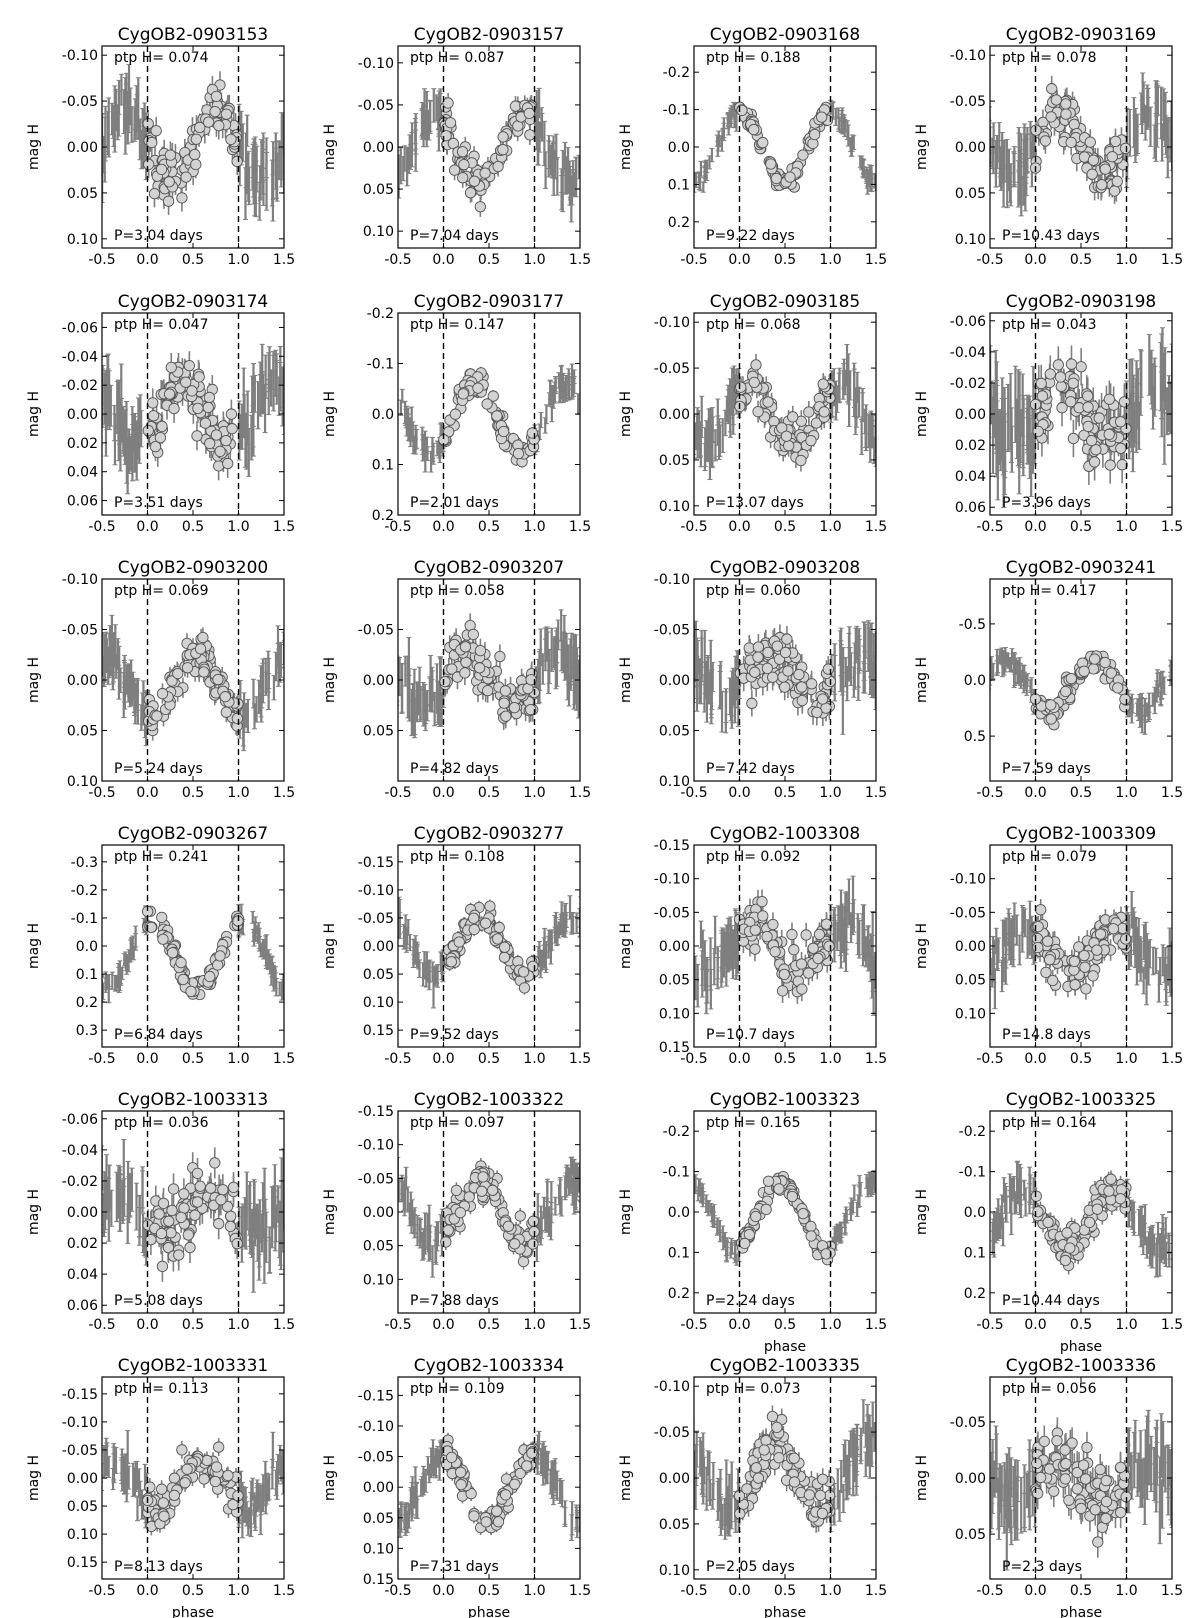 The image size is (1200, 1618). I want to click on ptp-annotation: ptp H= 0.074, so click(161, 58).